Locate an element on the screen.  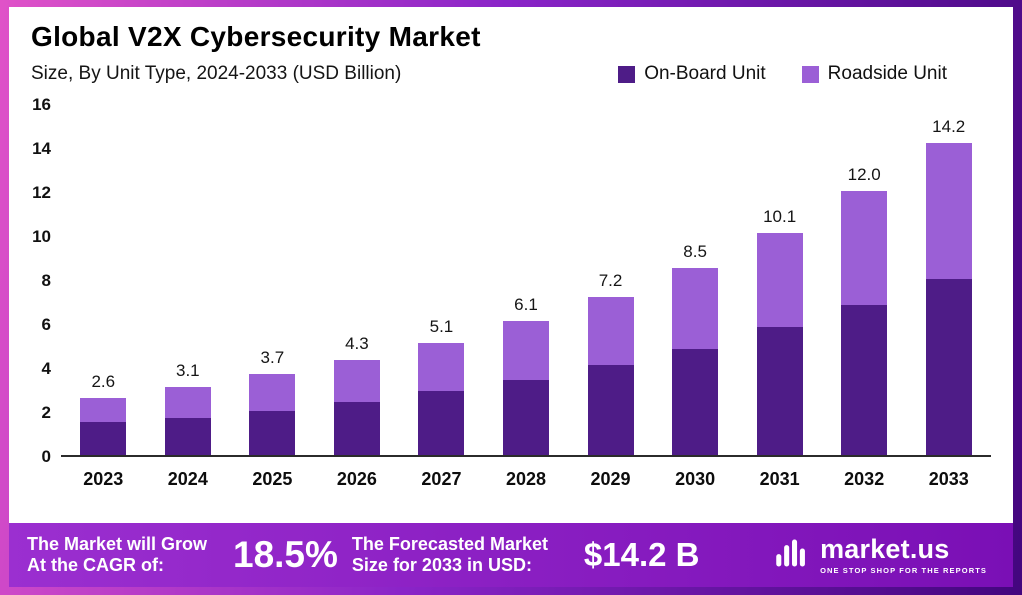
bar-total-label: 3.1 is located at coordinates (187, 370).